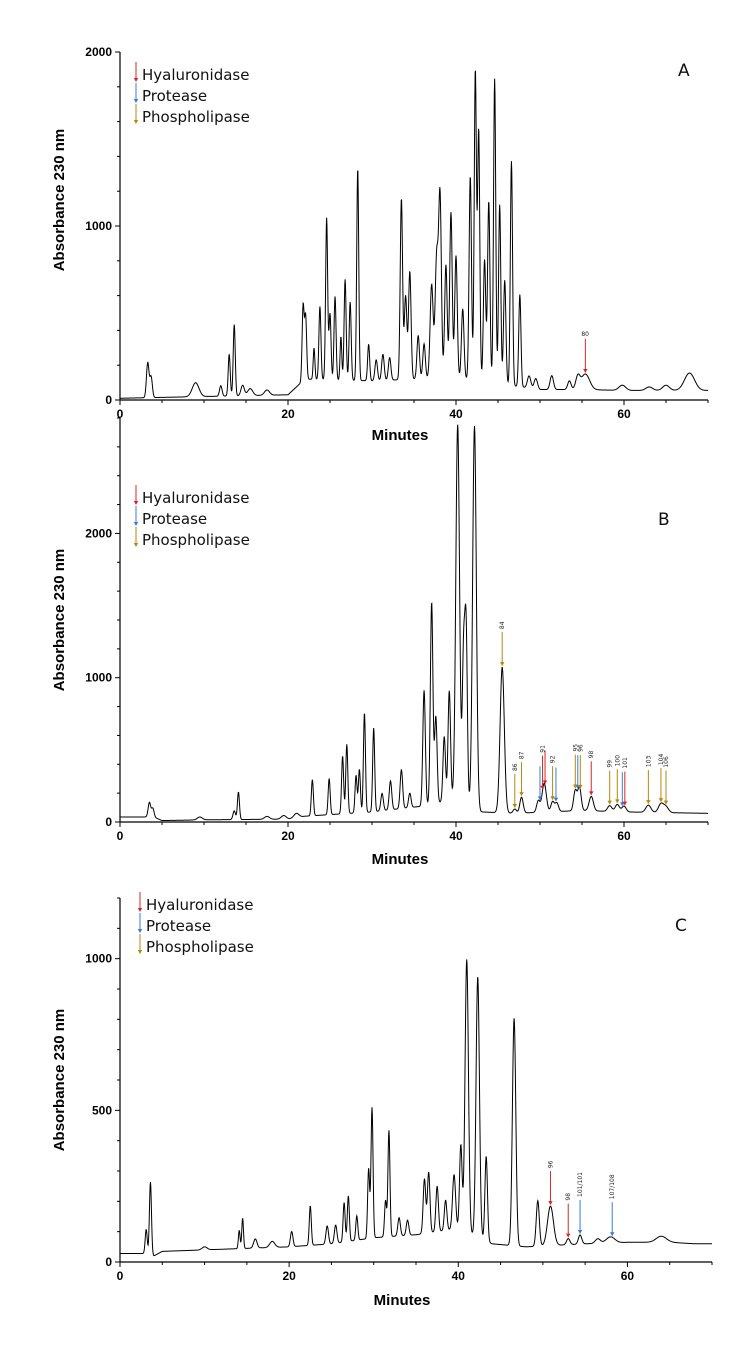  Describe the element at coordinates (402, 1300) in the screenshot. I see `x-axis-title: Minutes` at that location.